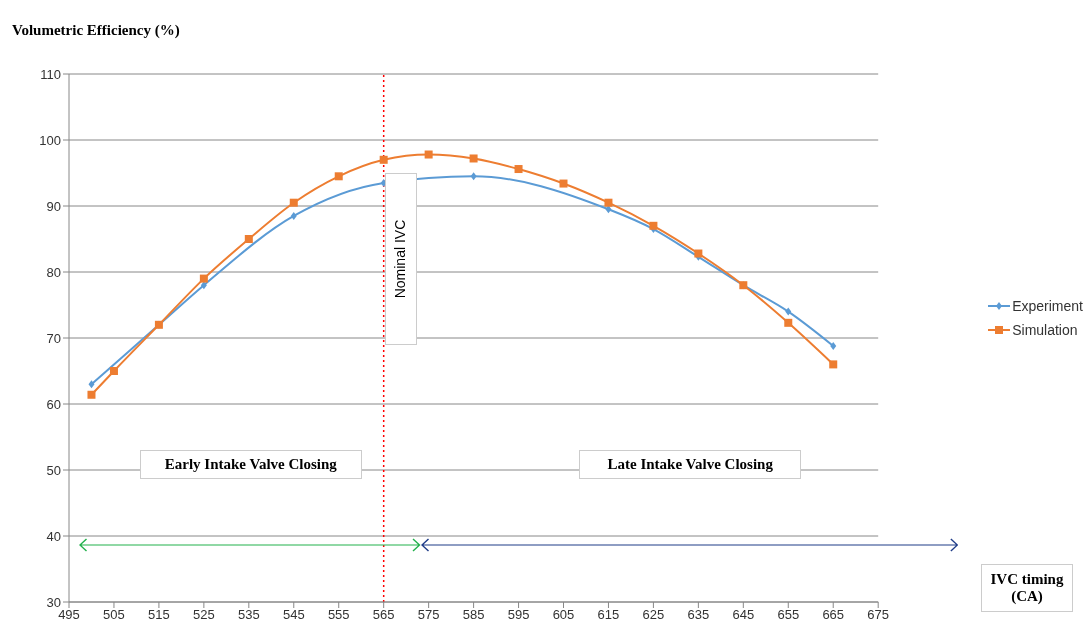  I want to click on legend-label: Experiment, so click(1047, 305).